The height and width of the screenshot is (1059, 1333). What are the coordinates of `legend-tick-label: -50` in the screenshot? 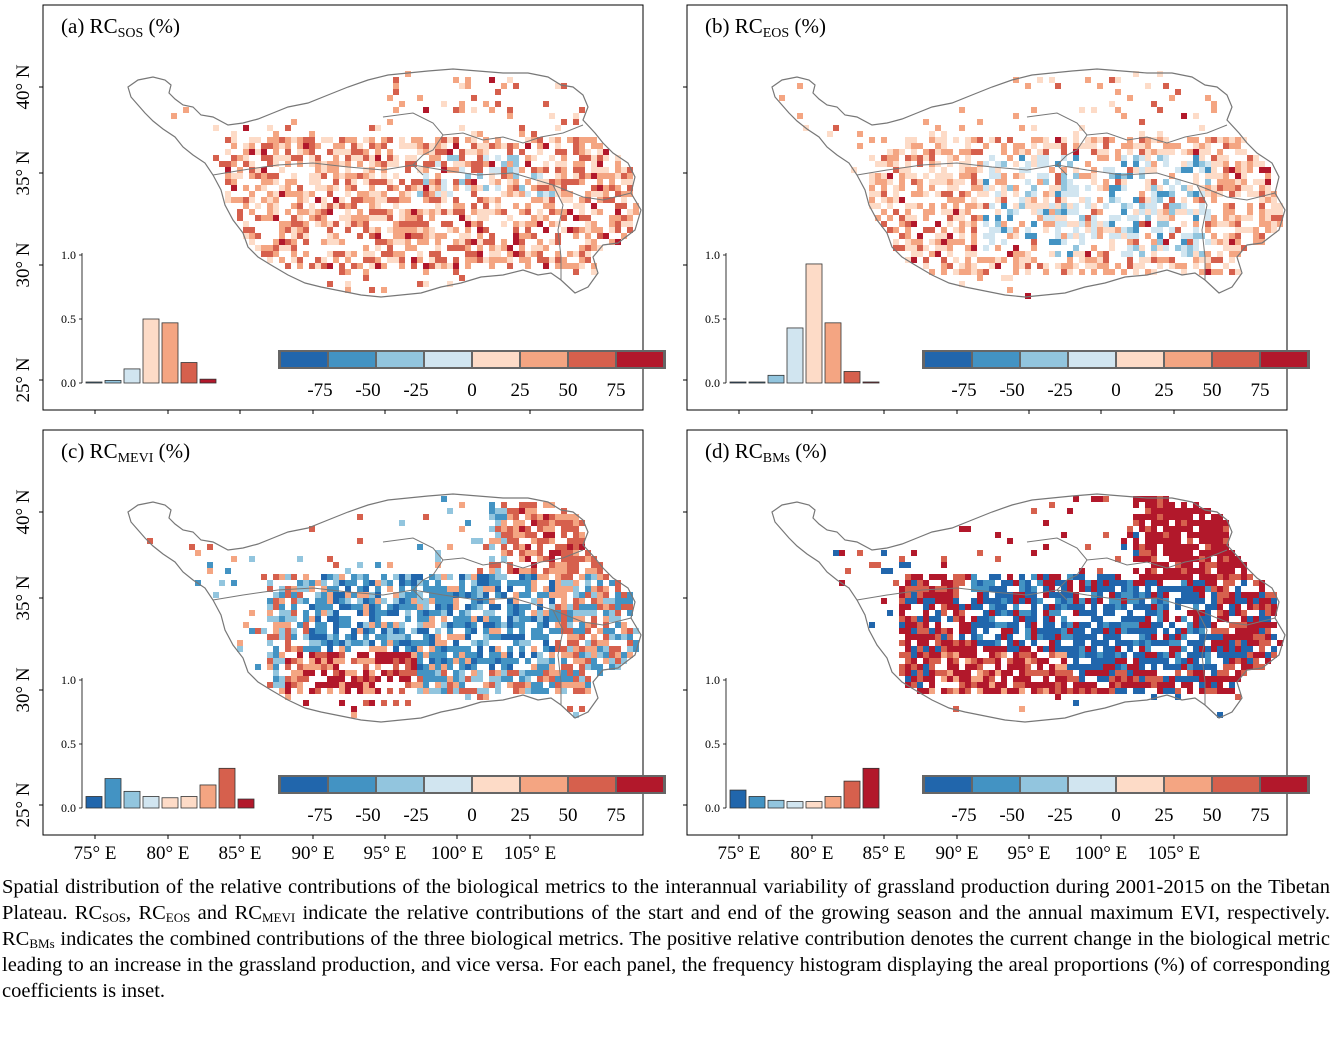 It's located at (367, 815).